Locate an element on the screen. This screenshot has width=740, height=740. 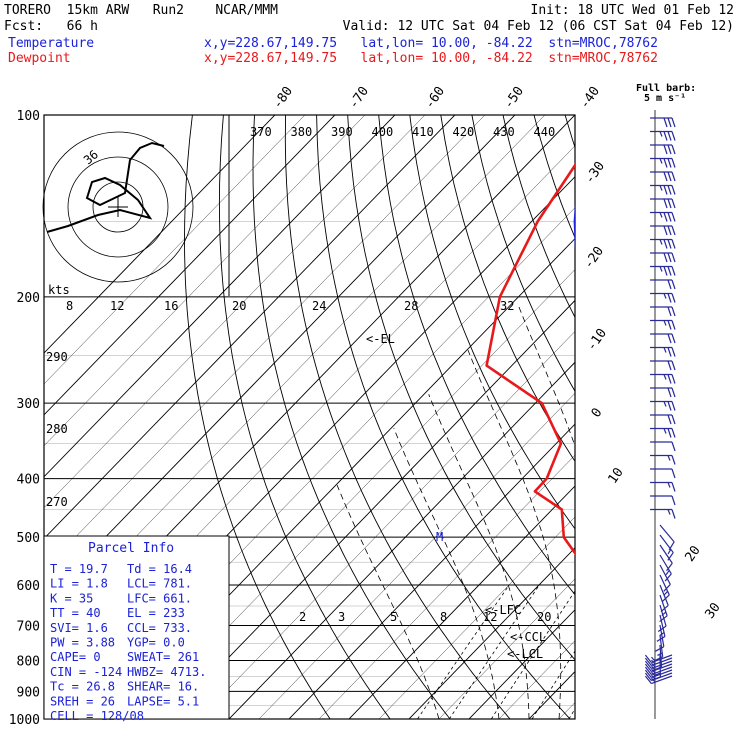
parcel-info-left: TT = 40 is located at coordinates (75, 613).